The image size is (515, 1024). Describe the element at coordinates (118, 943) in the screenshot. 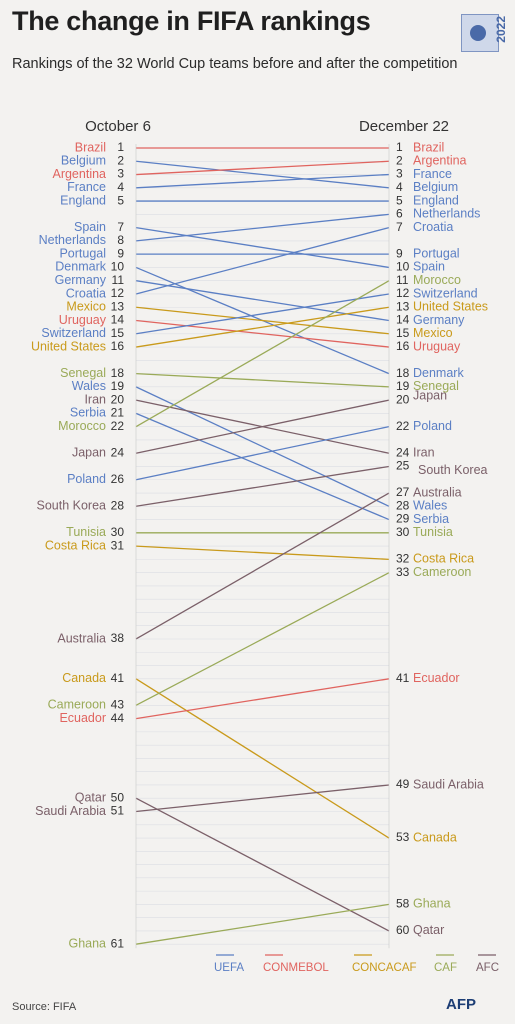

I see `rank-before: 61` at that location.